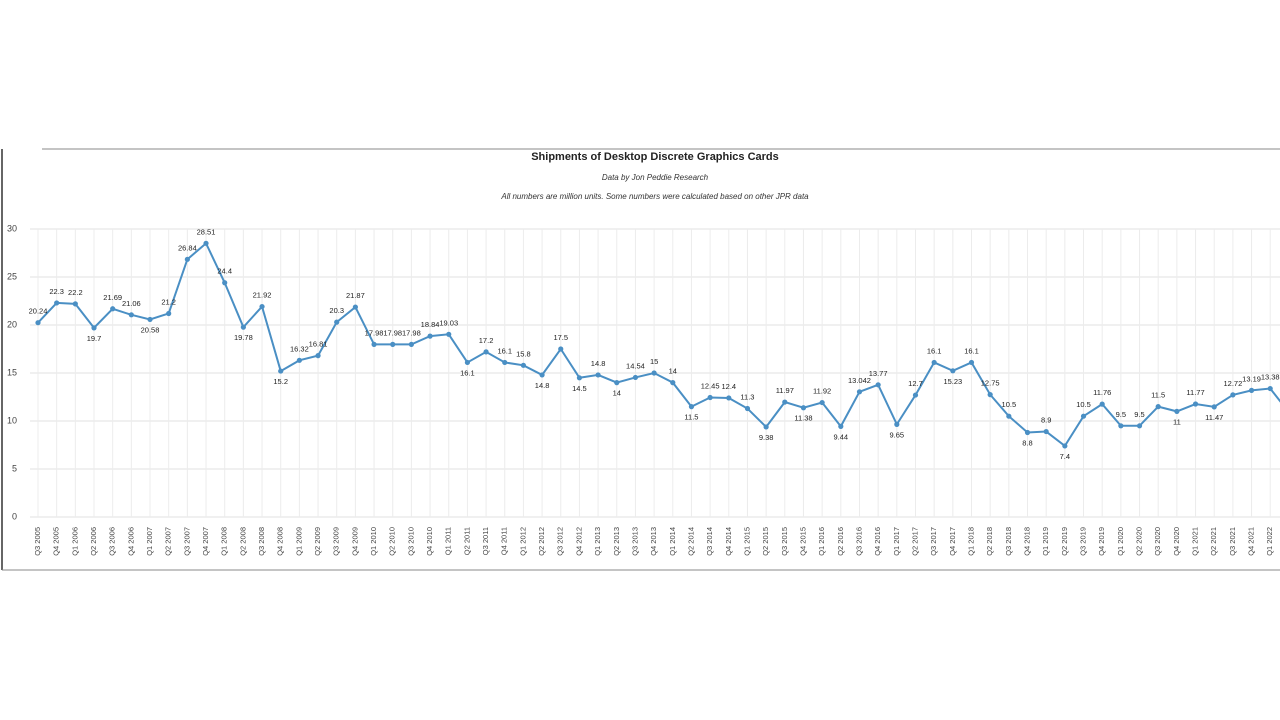 The image size is (1280, 720). What do you see at coordinates (915, 383) in the screenshot?
I see `value-label: 12.7` at bounding box center [915, 383].